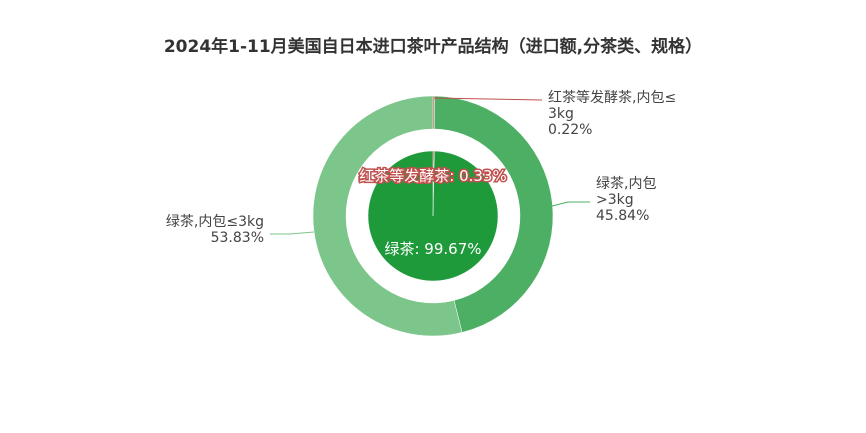  I want to click on outer-label-0-2: 0.22%, so click(570, 130).